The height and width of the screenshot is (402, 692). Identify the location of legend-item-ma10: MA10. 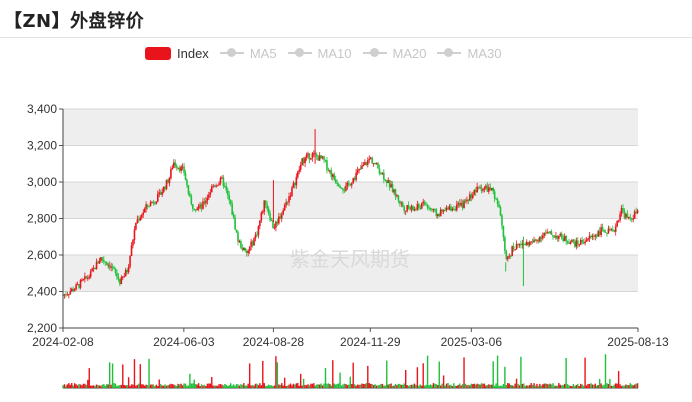
(319, 53).